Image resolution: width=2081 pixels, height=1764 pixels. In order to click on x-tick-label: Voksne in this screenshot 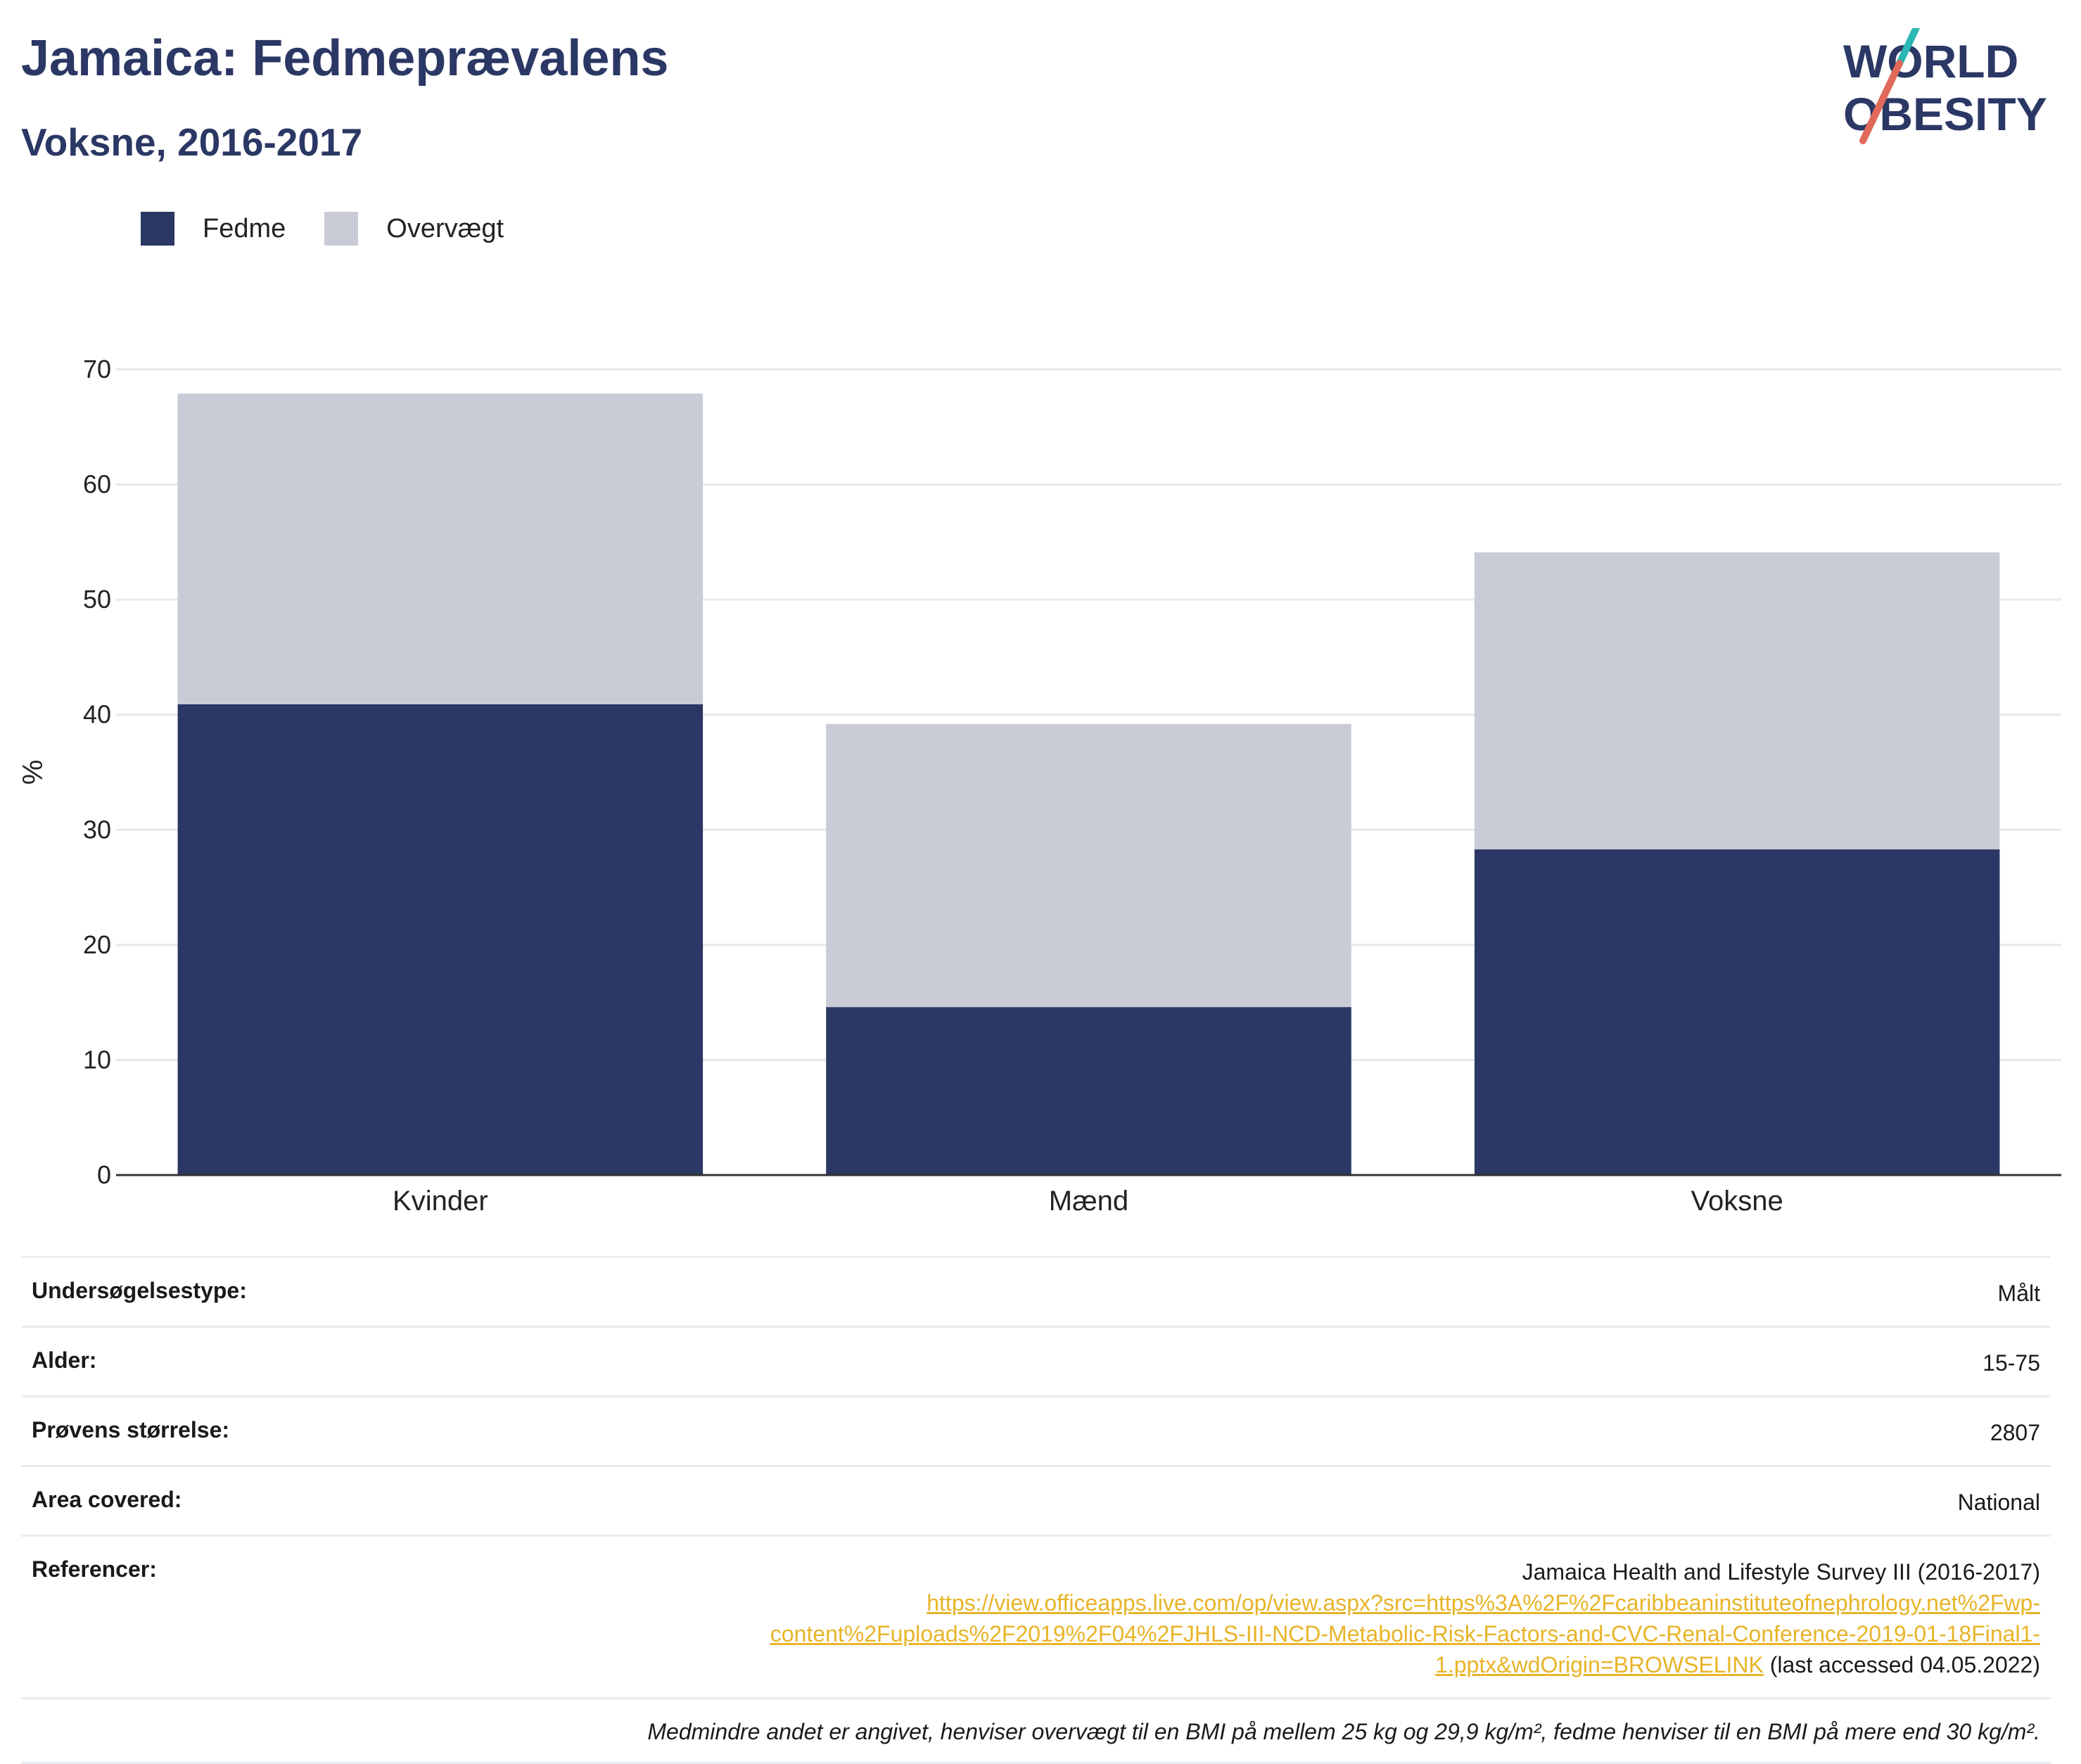, I will do `click(1737, 1201)`.